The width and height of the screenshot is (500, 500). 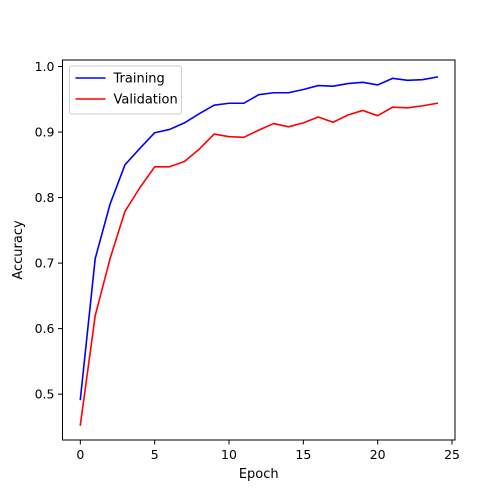 What do you see at coordinates (49, 230) in the screenshot?
I see `y-axis-ticks: 0.5 0.6 0.7 0.8 0.9 1.0` at bounding box center [49, 230].